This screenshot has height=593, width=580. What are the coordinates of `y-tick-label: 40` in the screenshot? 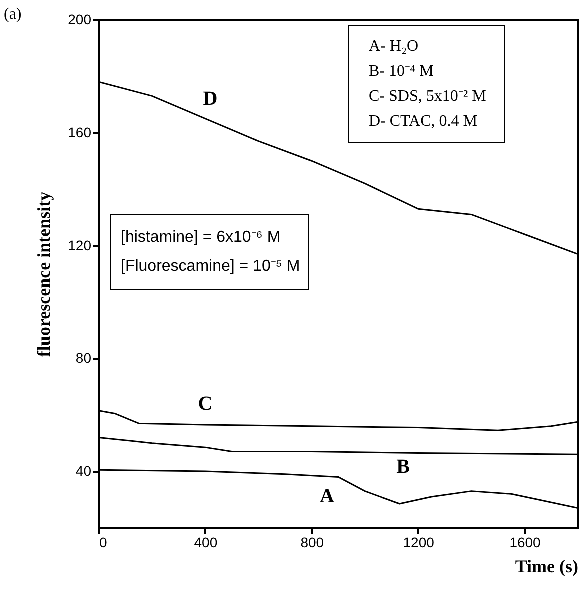 It's located at (84, 471).